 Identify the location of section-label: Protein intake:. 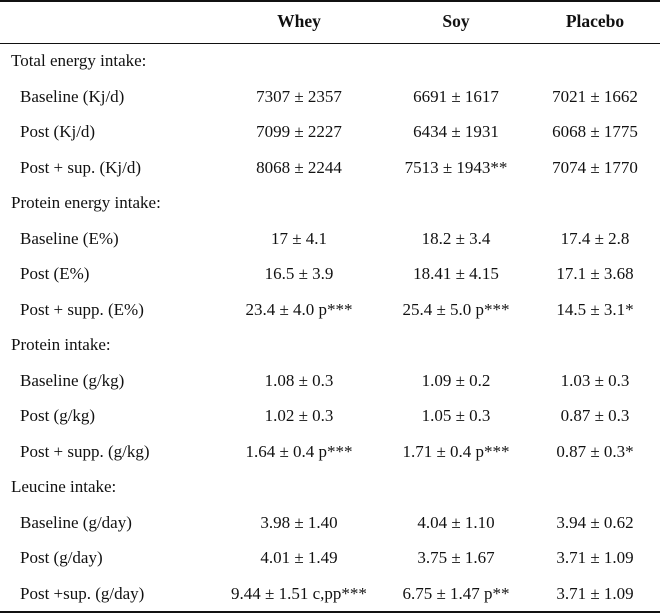
(61, 344).